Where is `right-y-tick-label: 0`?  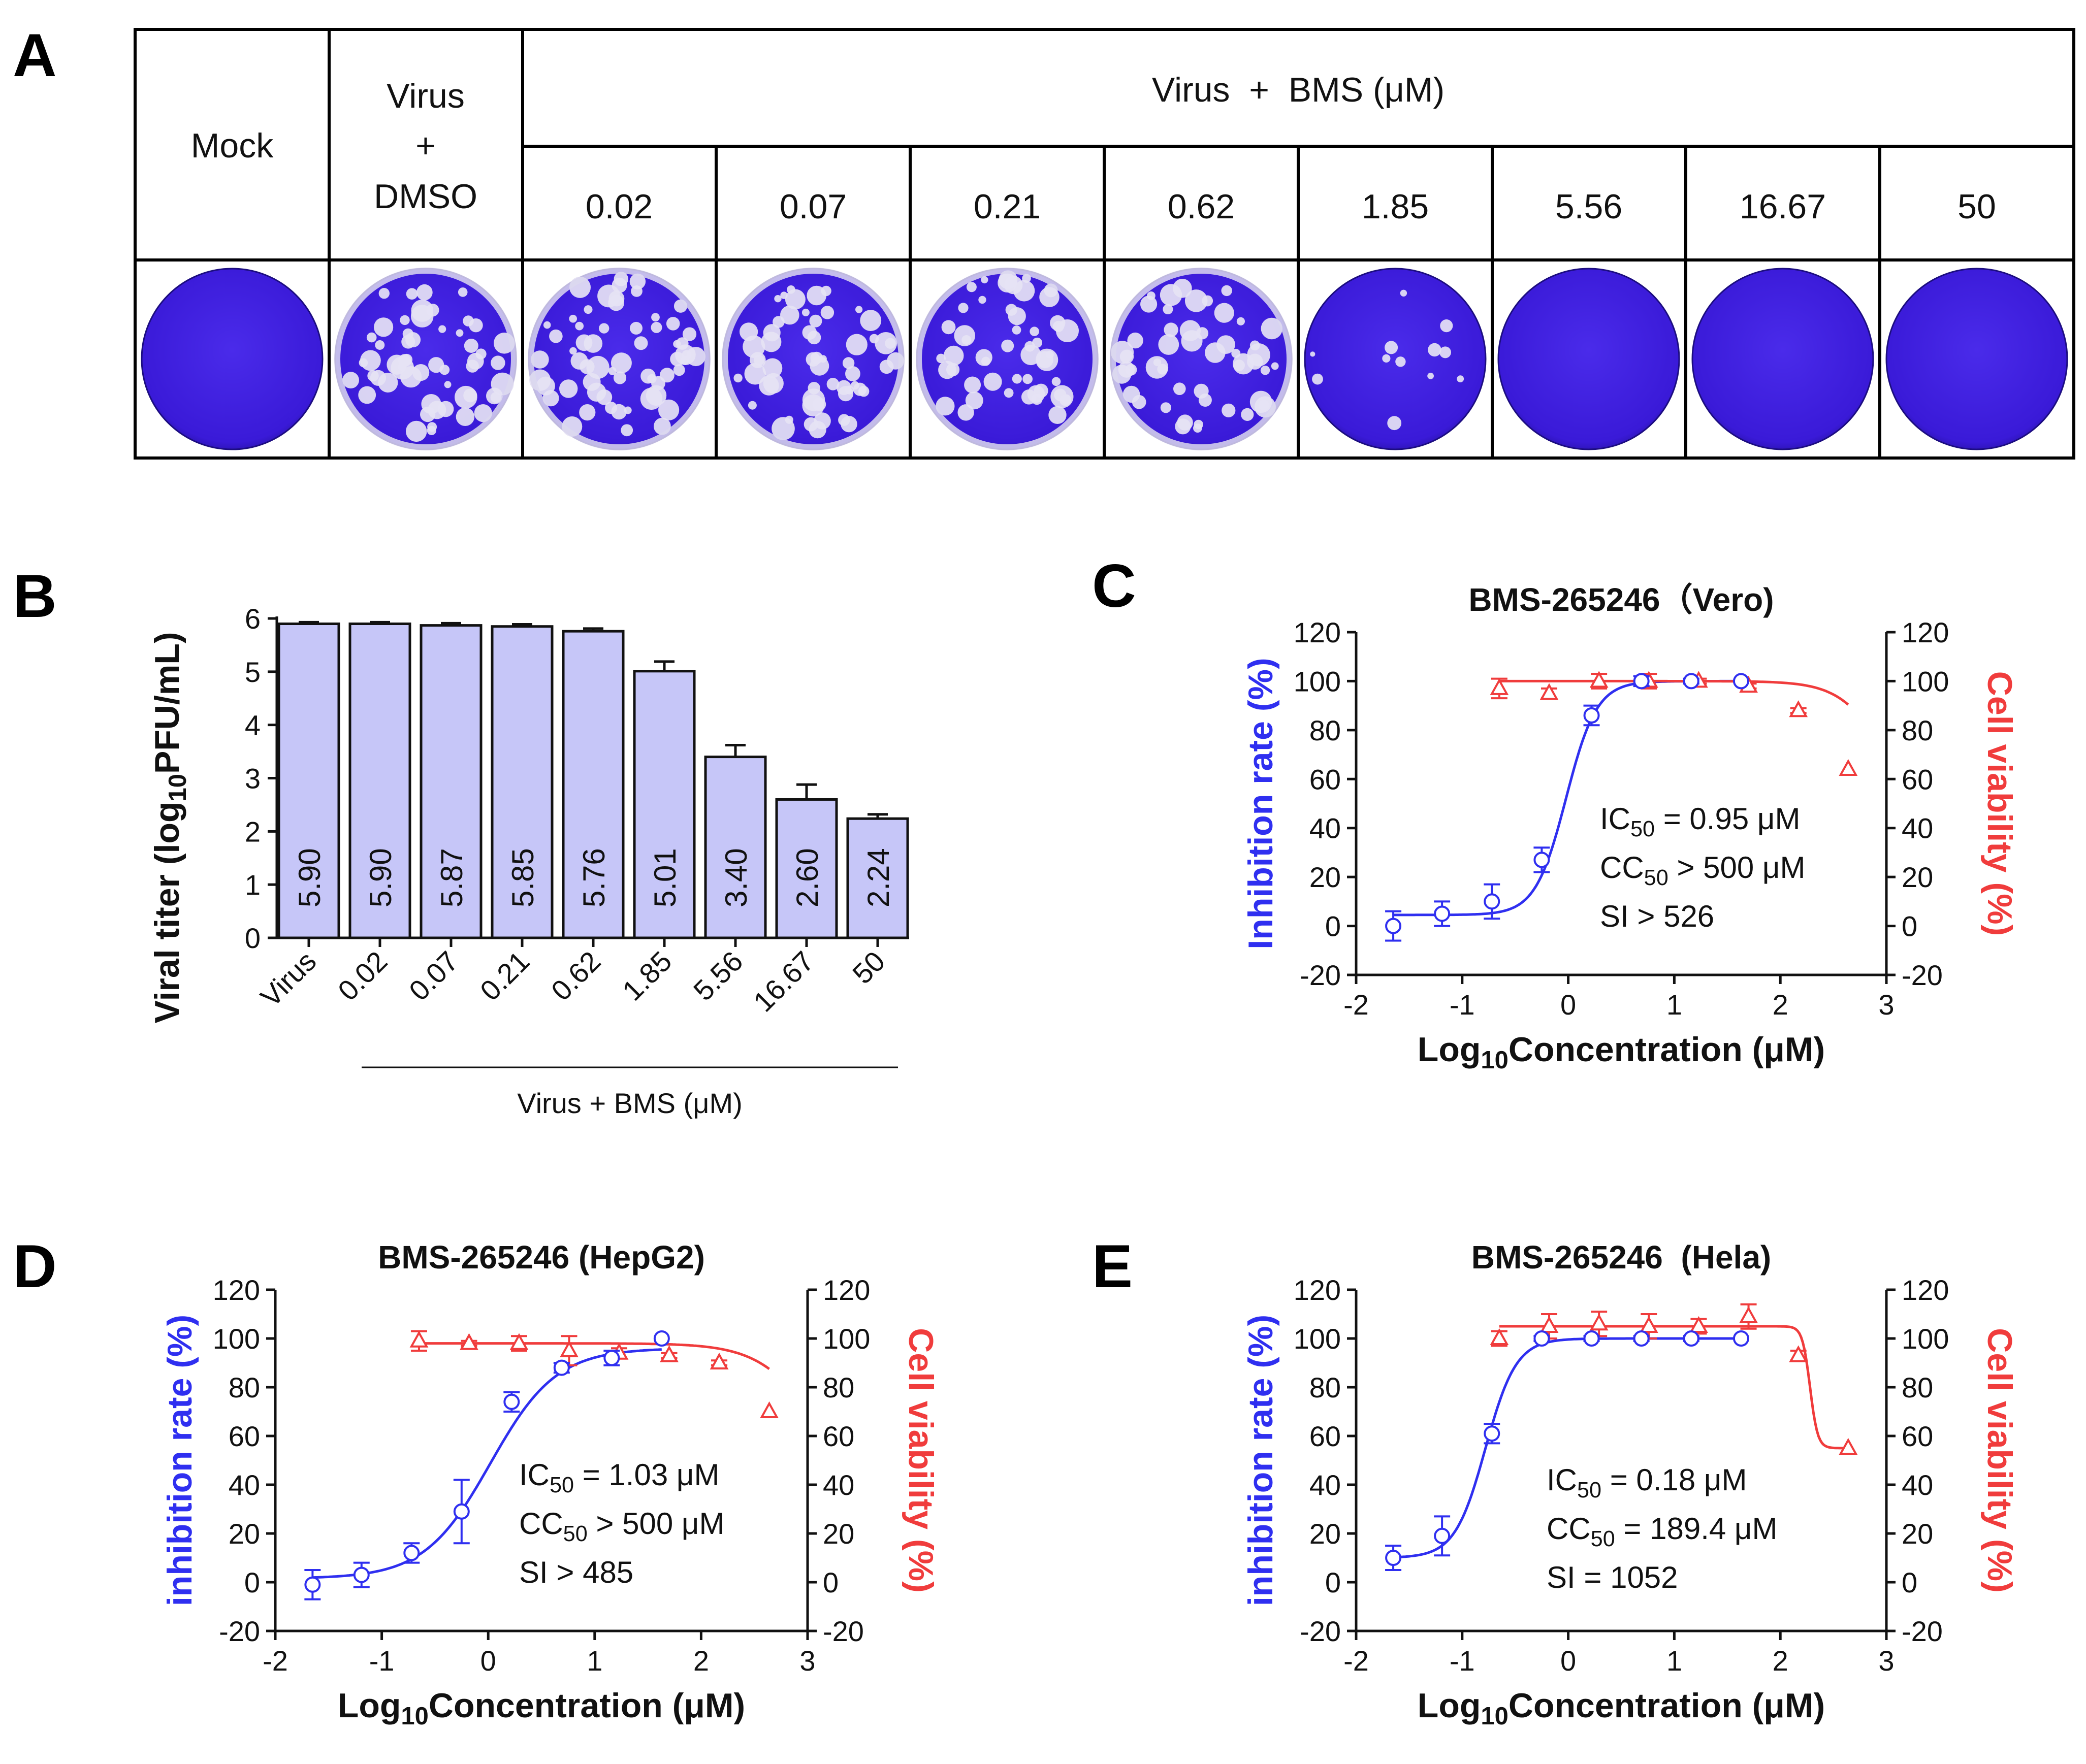 right-y-tick-label: 0 is located at coordinates (831, 1582).